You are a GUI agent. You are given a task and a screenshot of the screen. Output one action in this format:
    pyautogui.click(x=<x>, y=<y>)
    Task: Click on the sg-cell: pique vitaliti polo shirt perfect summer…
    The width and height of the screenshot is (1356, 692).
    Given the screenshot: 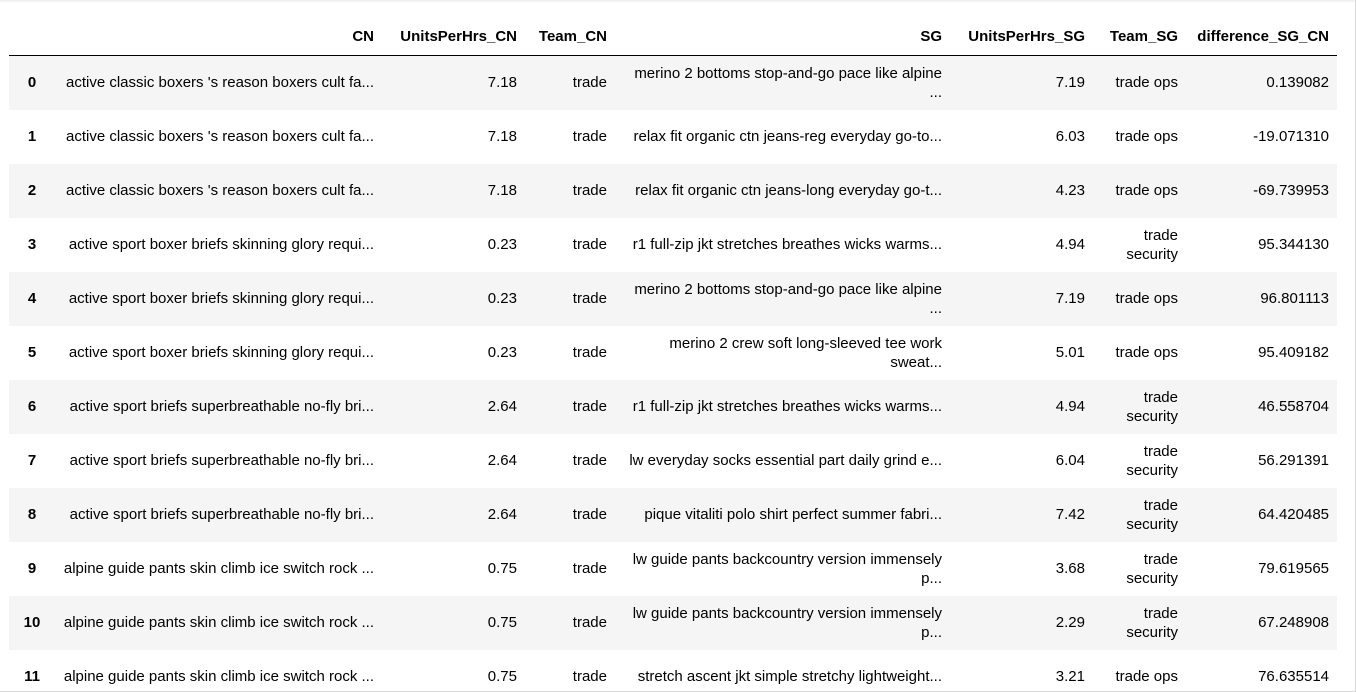 What is the action you would take?
    pyautogui.click(x=793, y=514)
    